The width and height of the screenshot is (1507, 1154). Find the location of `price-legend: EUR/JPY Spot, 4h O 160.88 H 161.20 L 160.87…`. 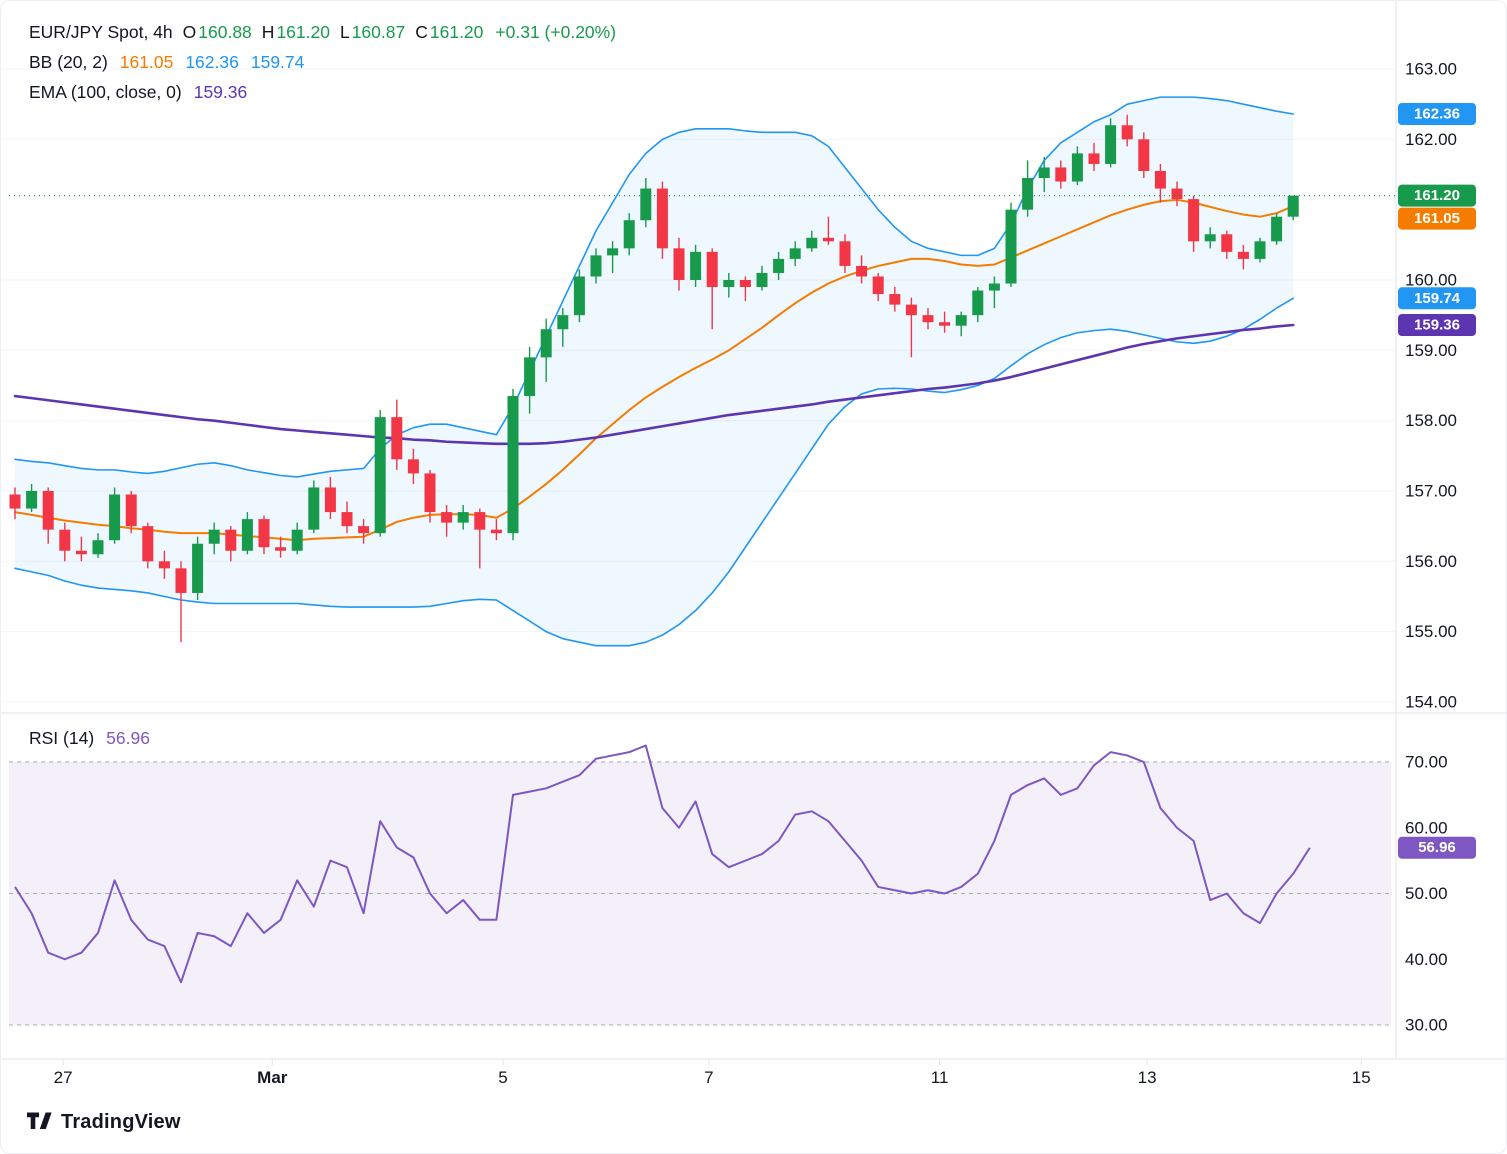

price-legend: EUR/JPY Spot, 4h O 160.88 H 161.20 L 160.87… is located at coordinates (322, 62).